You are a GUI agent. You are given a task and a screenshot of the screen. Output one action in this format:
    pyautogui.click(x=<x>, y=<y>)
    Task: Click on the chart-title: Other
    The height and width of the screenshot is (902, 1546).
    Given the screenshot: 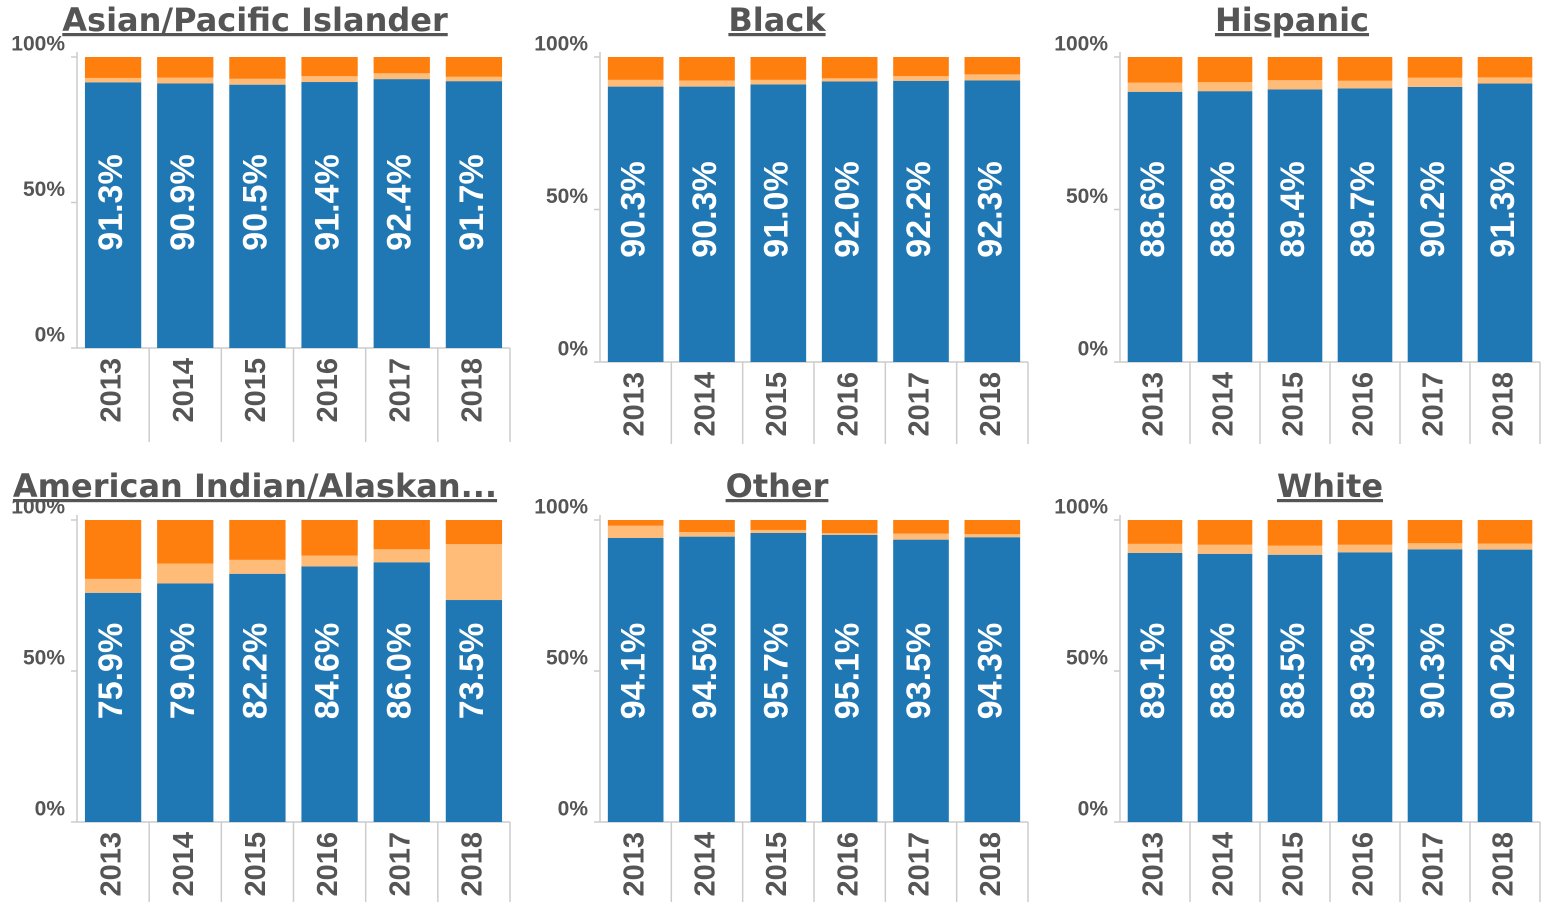 What is the action you would take?
    pyautogui.click(x=777, y=486)
    